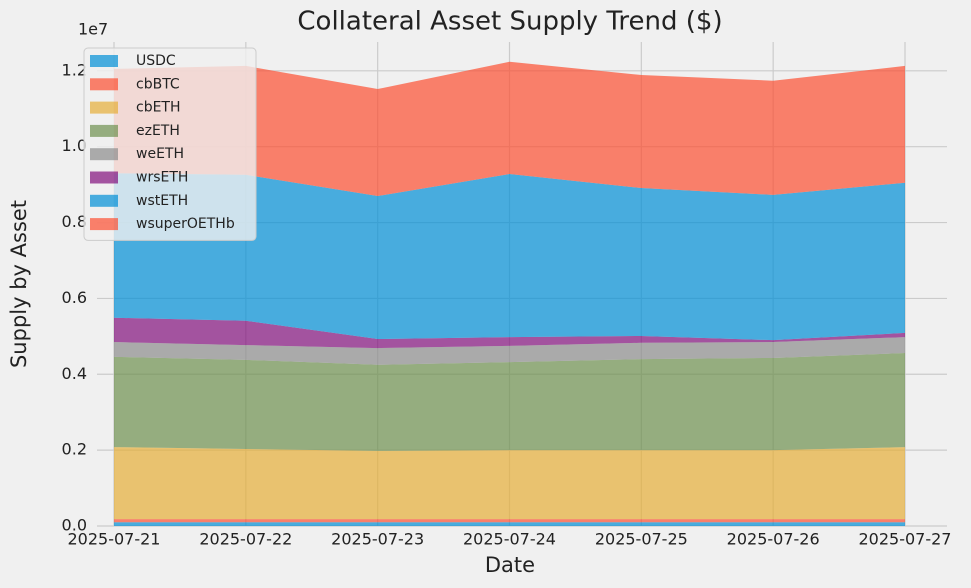 This screenshot has width=971, height=588. I want to click on y-tick-label: 0.6, so click(74, 297).